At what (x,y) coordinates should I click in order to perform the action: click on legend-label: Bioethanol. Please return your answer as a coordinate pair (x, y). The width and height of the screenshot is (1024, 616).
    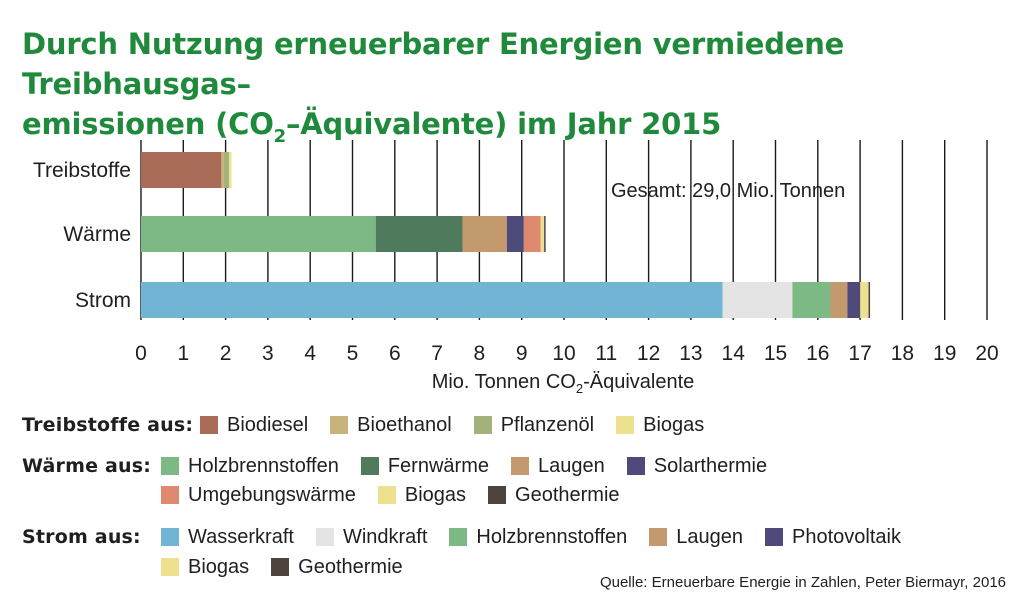
    Looking at the image, I should click on (404, 424).